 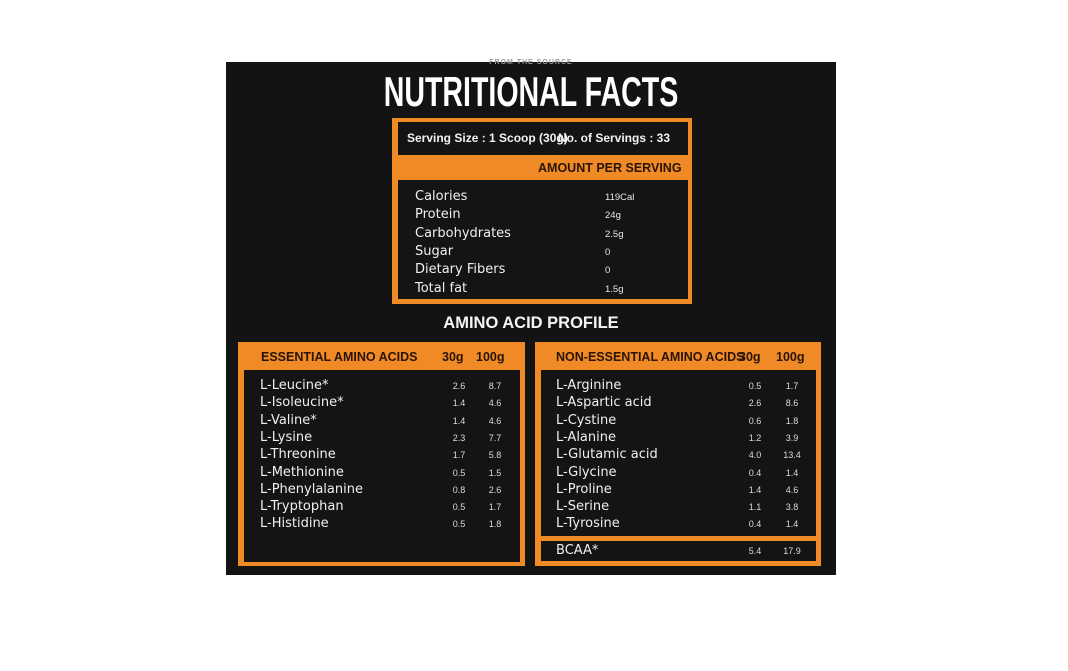 I want to click on nutrient-name: Calories, so click(x=441, y=196).